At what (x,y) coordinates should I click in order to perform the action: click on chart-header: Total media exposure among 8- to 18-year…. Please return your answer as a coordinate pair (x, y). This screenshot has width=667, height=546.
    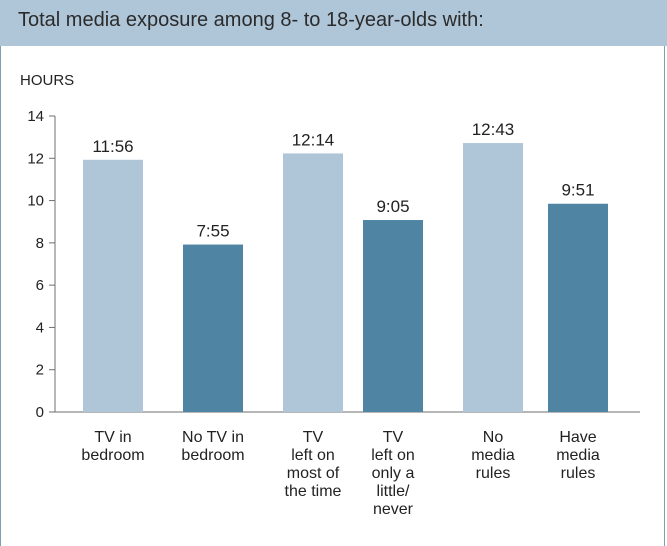
    Looking at the image, I should click on (333, 23).